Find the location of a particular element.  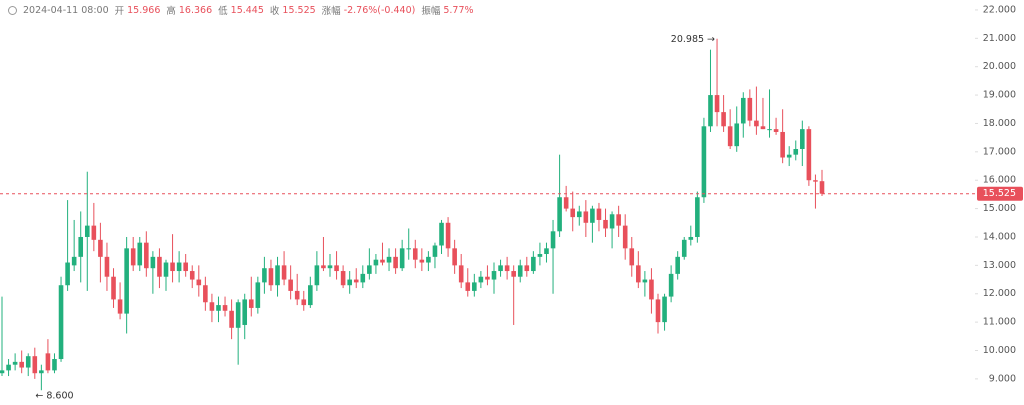

label: 涨幅 is located at coordinates (331, 11).